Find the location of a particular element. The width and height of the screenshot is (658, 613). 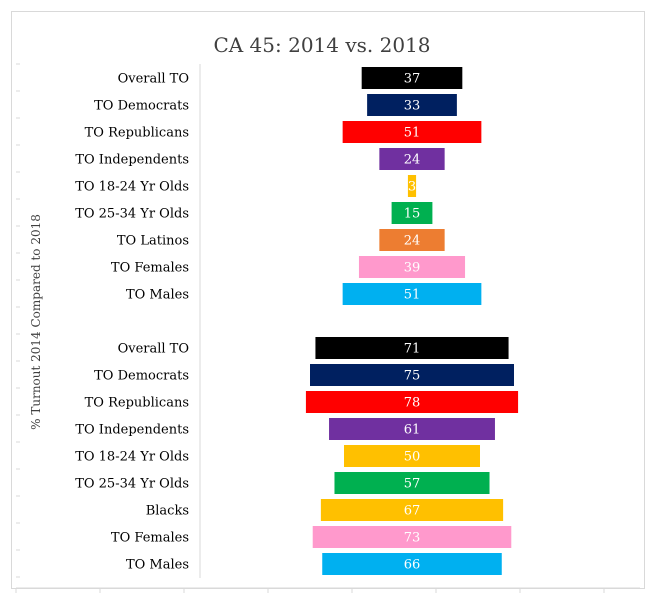

data-label: 15 is located at coordinates (412, 214).